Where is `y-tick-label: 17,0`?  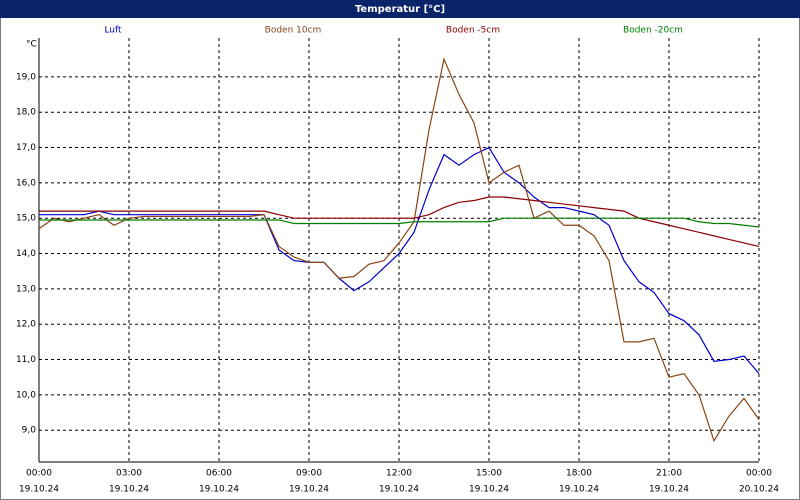
y-tick-label: 17,0 is located at coordinates (26, 148).